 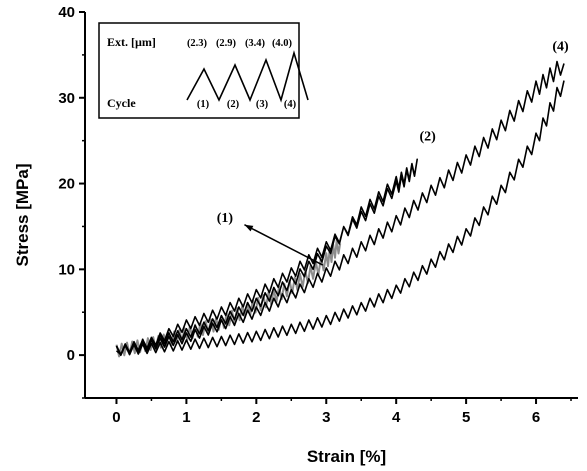 I want to click on x-axis-label: Strain [%], so click(x=346, y=456).